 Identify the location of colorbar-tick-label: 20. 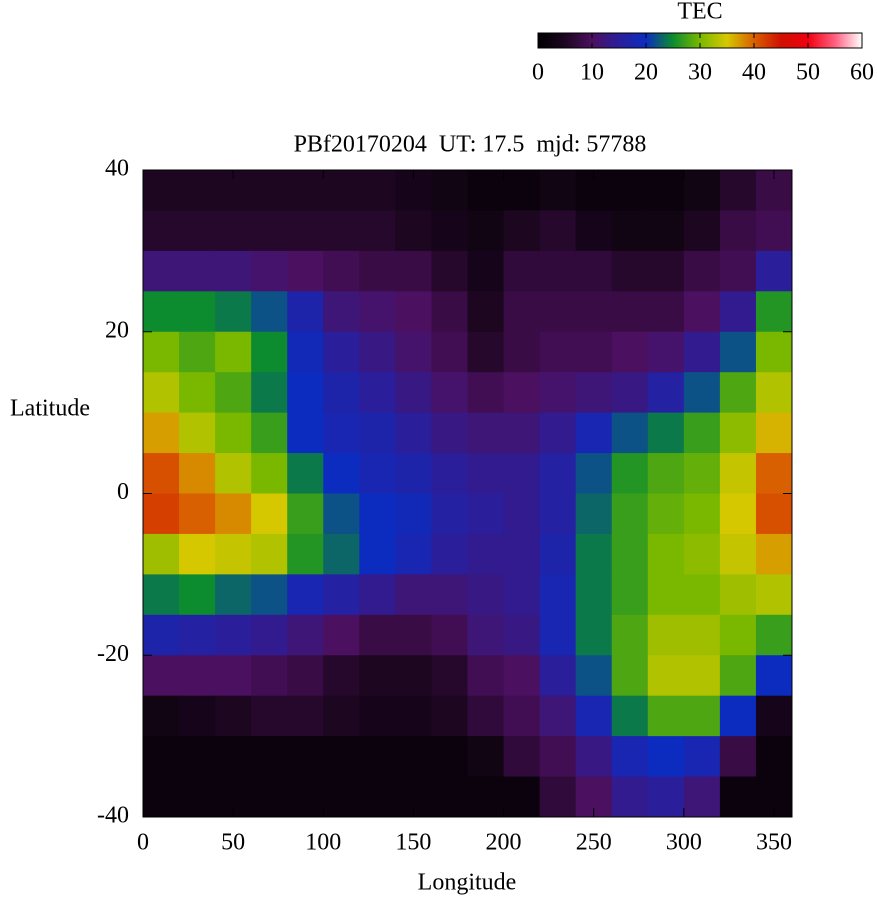
(646, 73).